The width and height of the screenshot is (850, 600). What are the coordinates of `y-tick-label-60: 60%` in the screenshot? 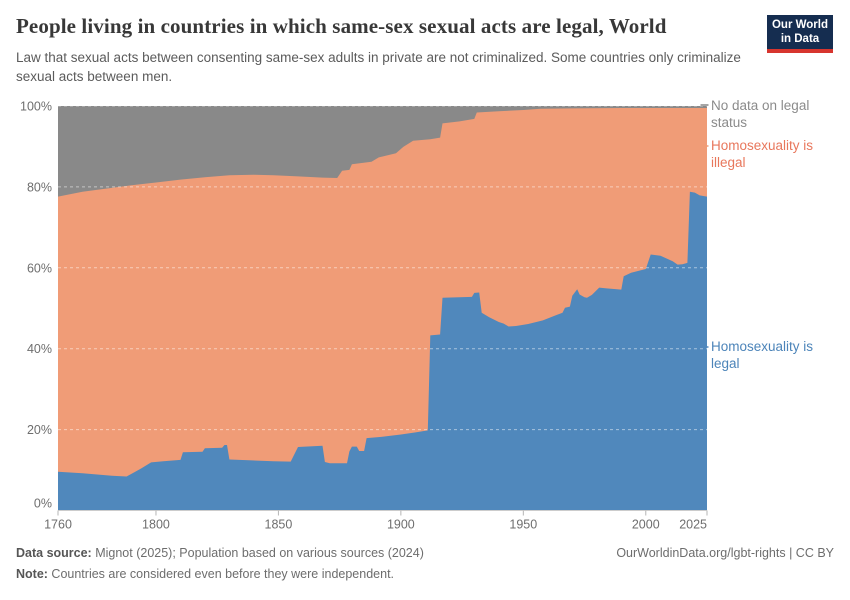 It's located at (39, 268).